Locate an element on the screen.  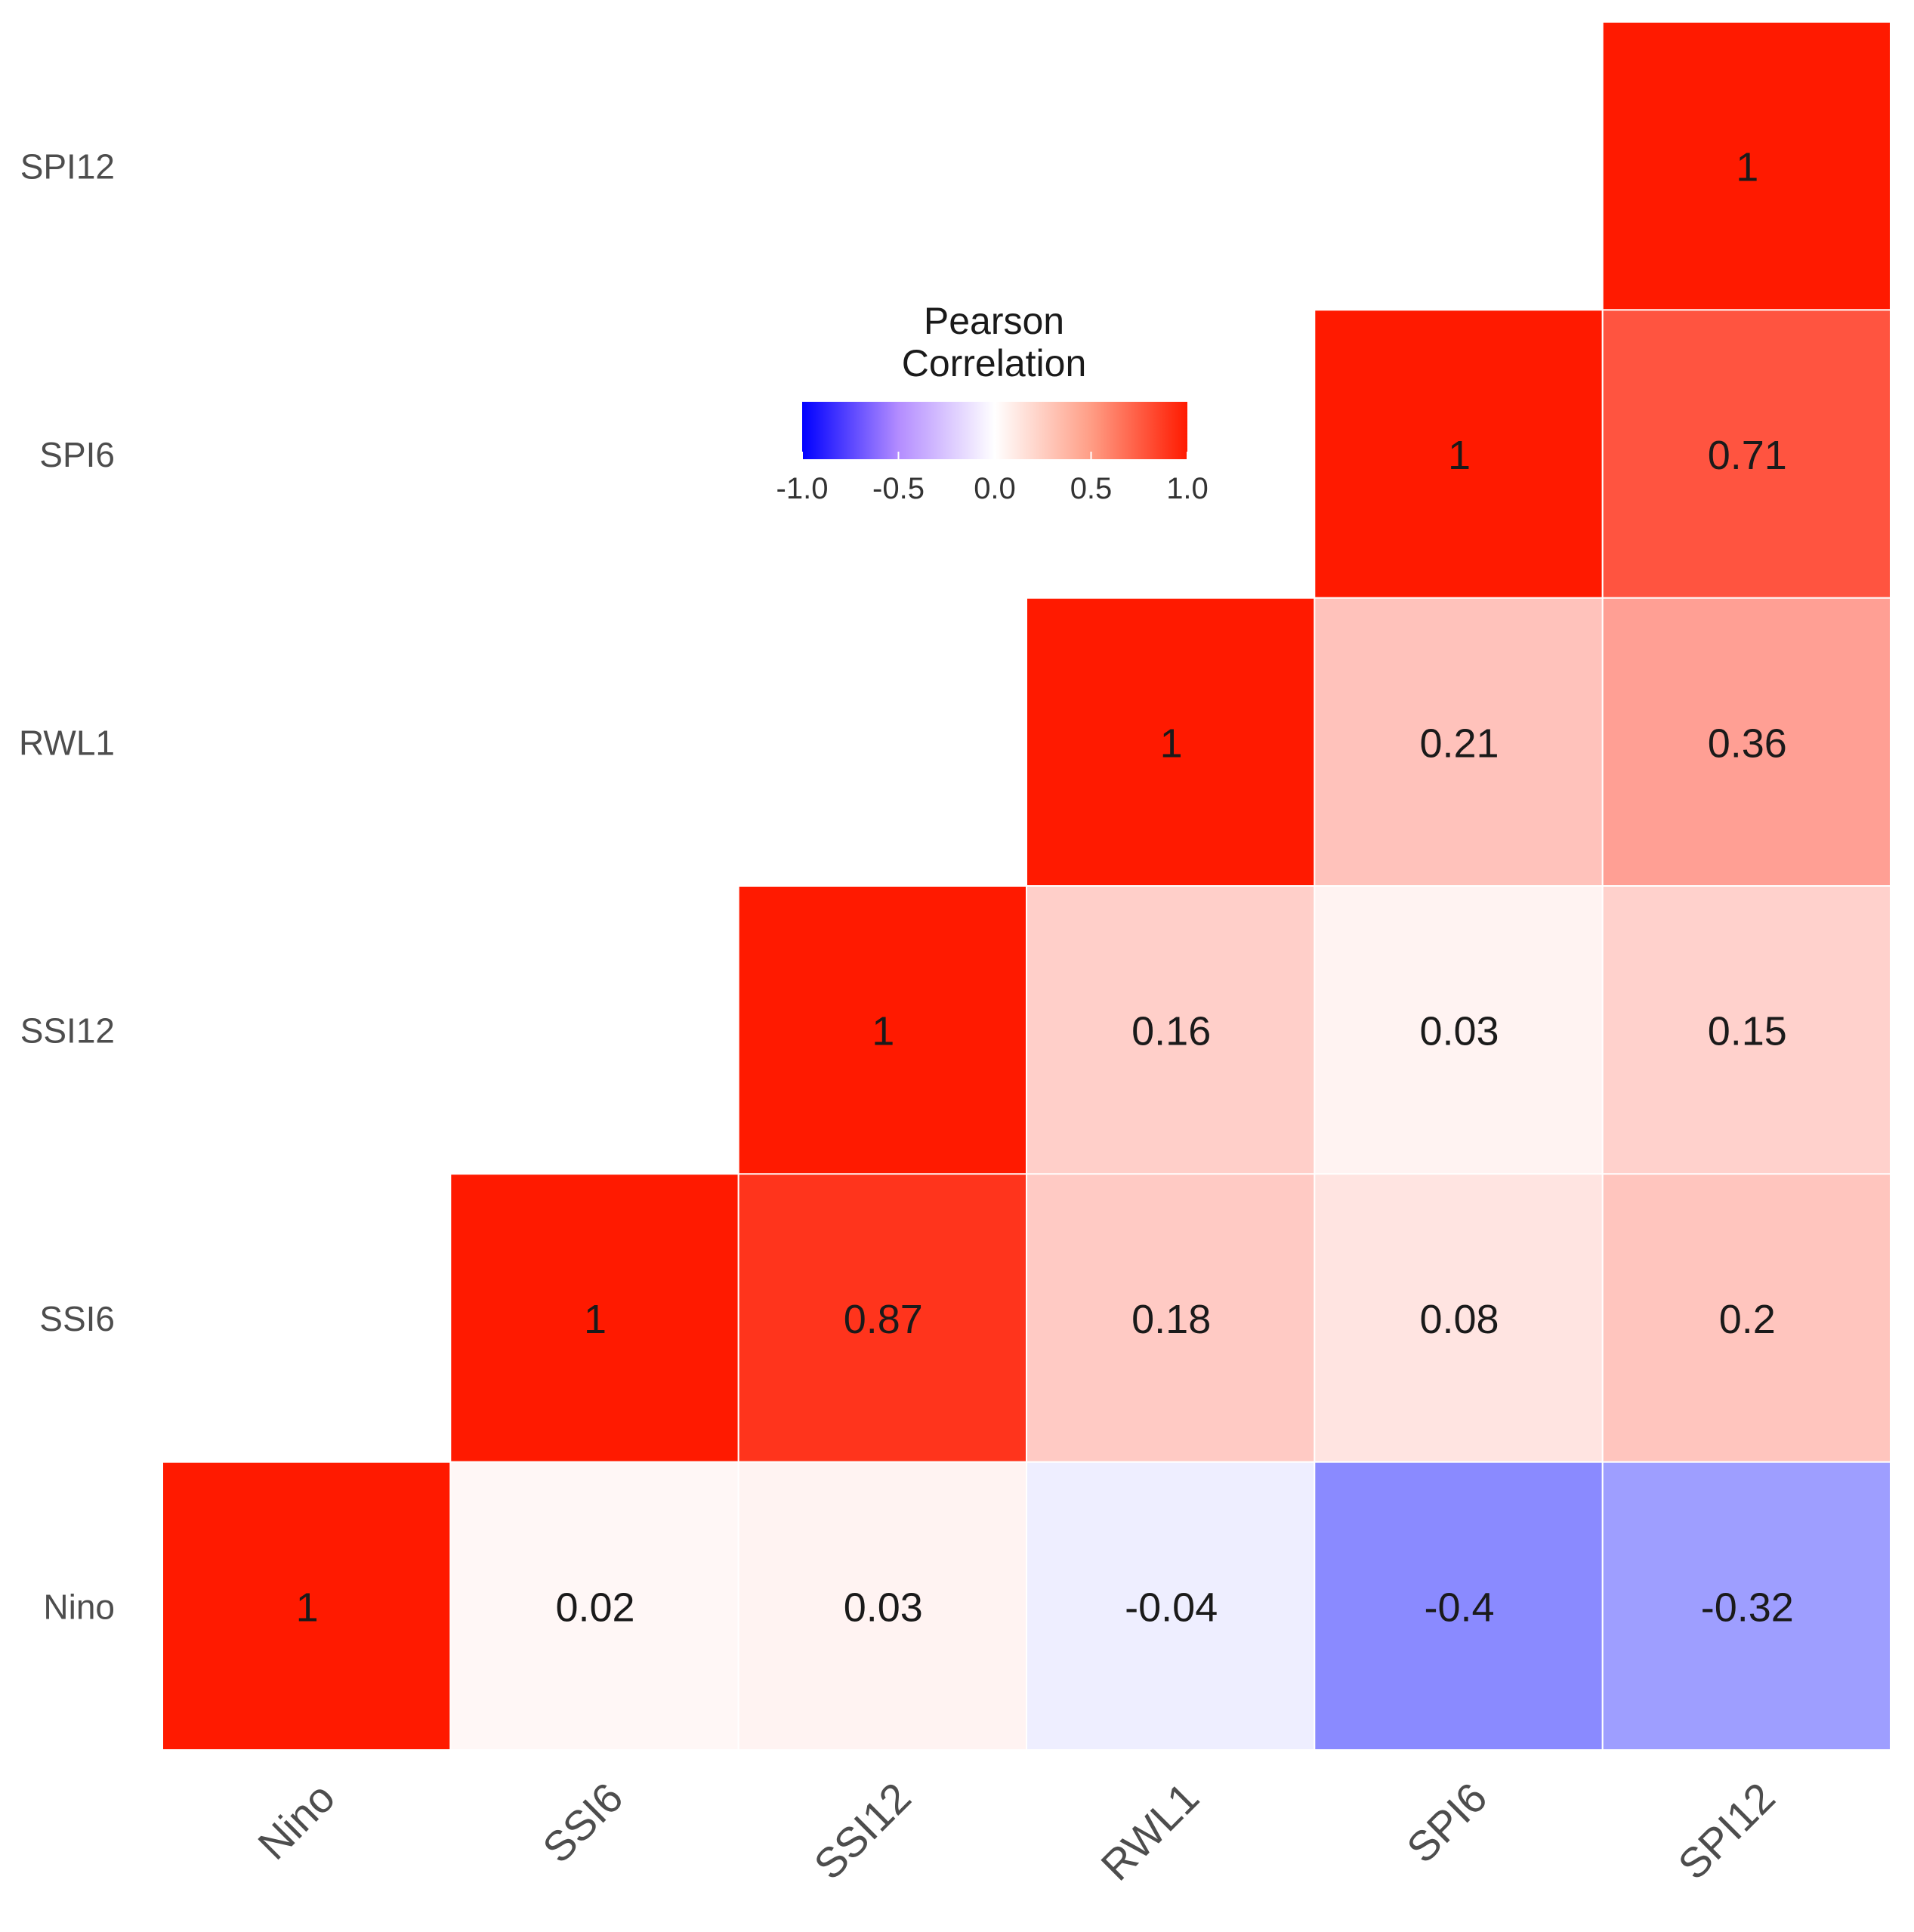
legend-colorbar is located at coordinates (994, 430).